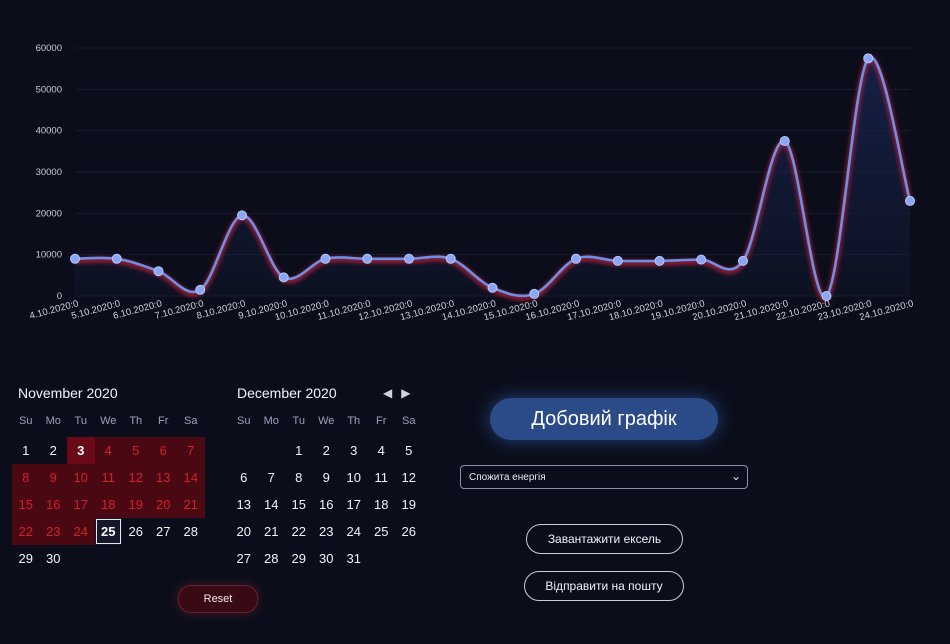 Image resolution: width=950 pixels, height=644 pixels. I want to click on metric-select: Спожита енергія ⌄, so click(604, 477).